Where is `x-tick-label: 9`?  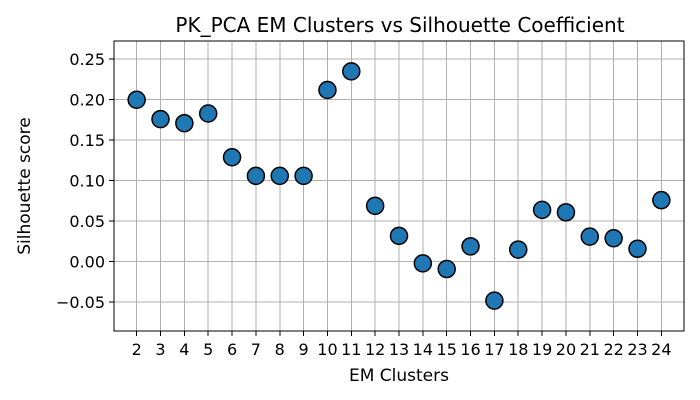
x-tick-label: 9 is located at coordinates (304, 349).